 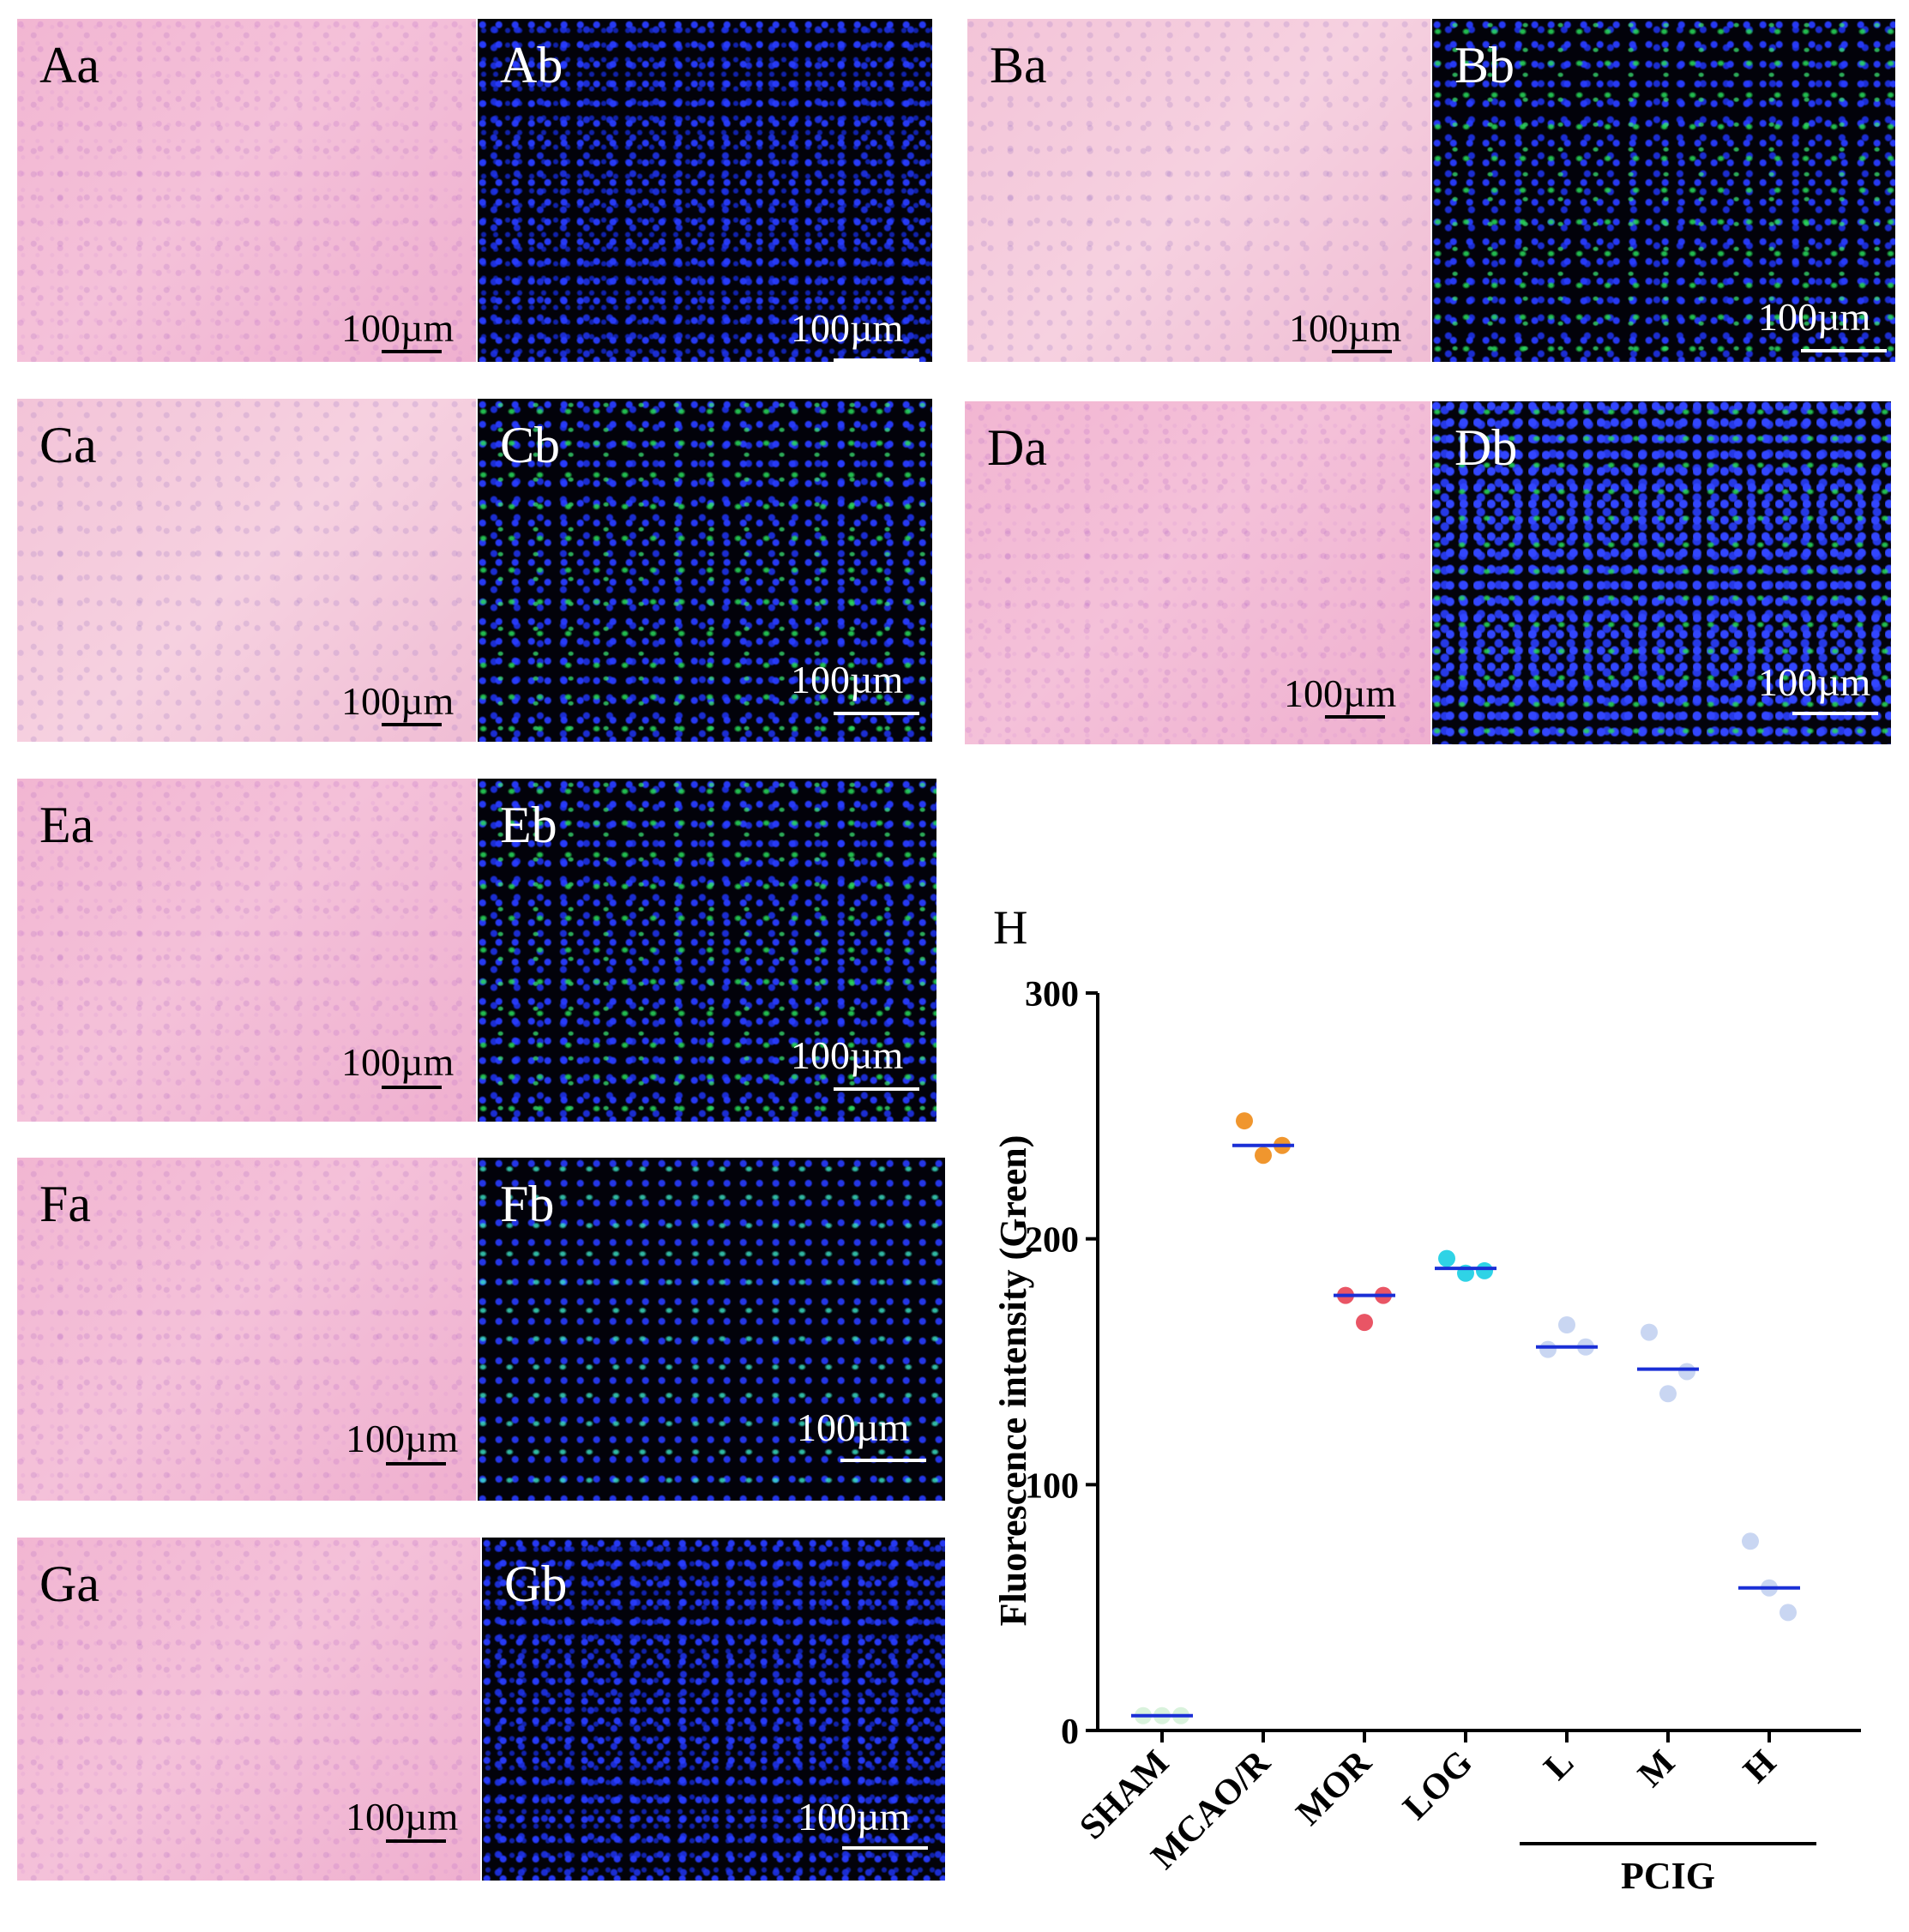 What do you see at coordinates (1198, 572) in the screenshot?
I see `panel-Da: Da 100µm` at bounding box center [1198, 572].